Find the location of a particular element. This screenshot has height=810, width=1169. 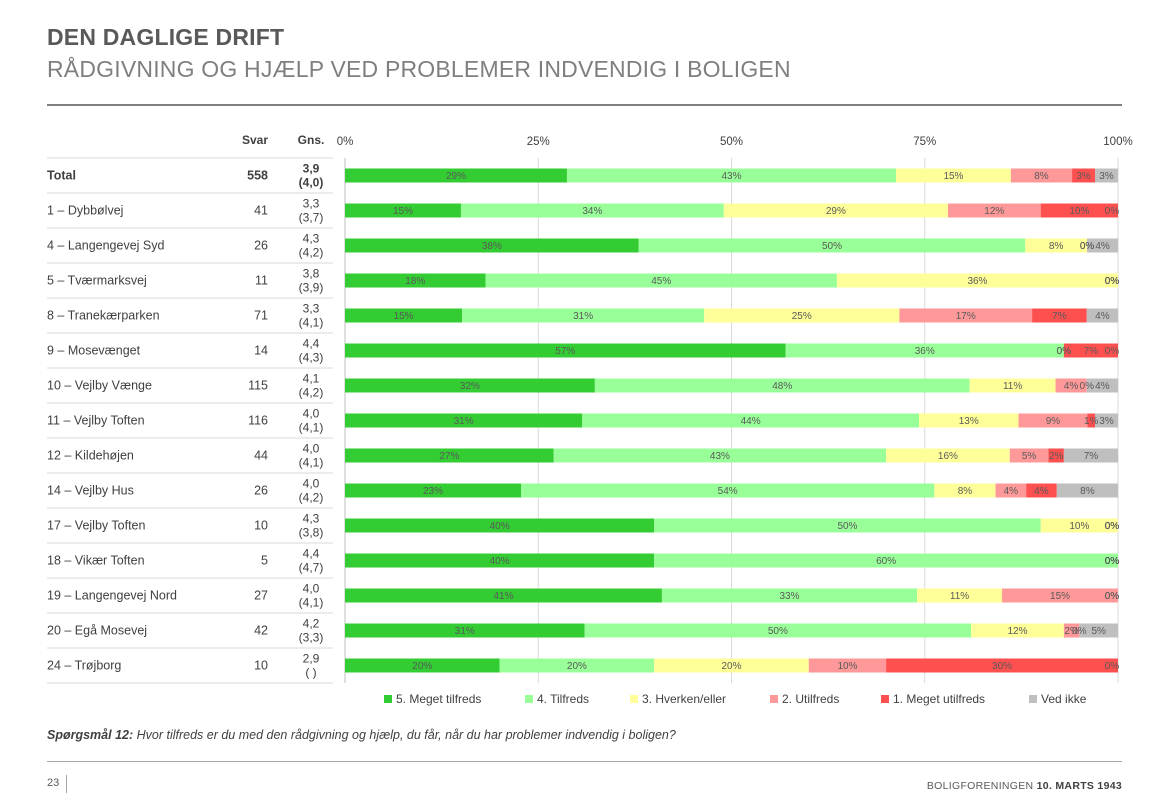

bar-data-label: 33% is located at coordinates (789, 596).